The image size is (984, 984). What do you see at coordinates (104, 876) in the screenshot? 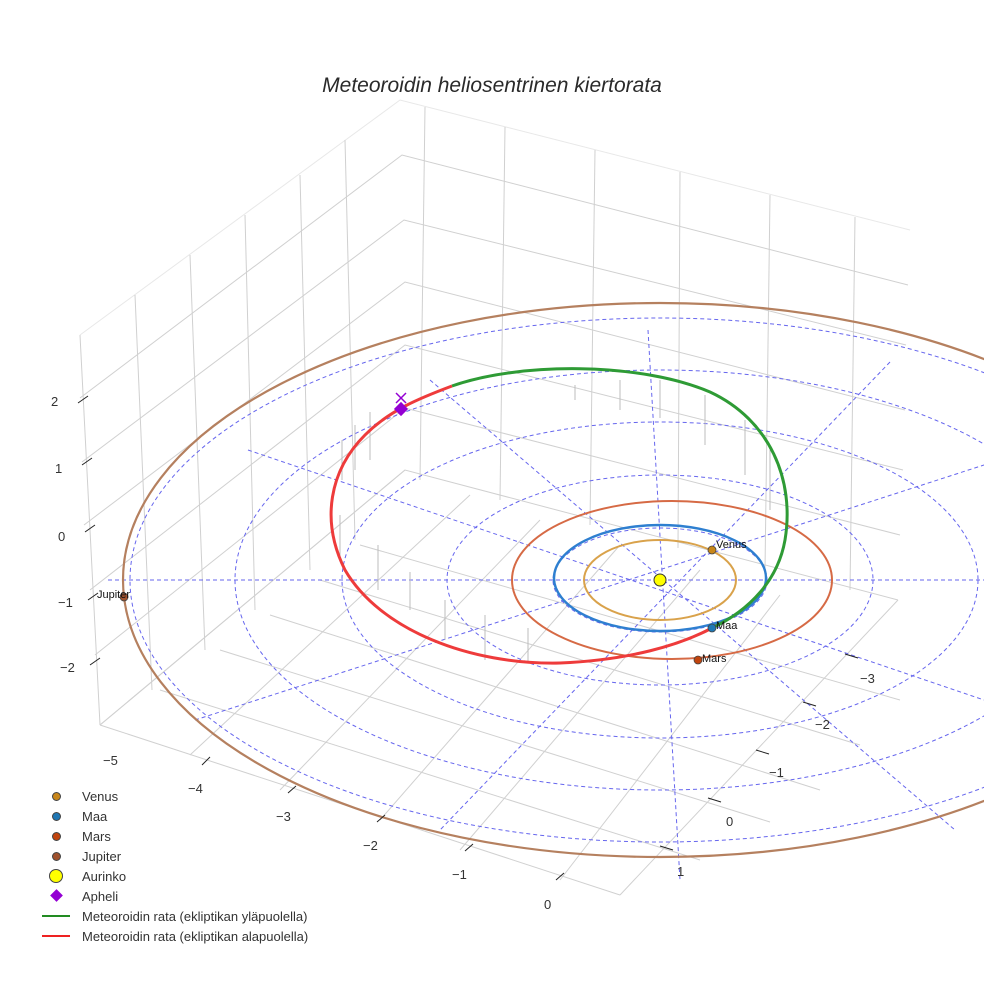
I see `legend-label: Aurinko` at bounding box center [104, 876].